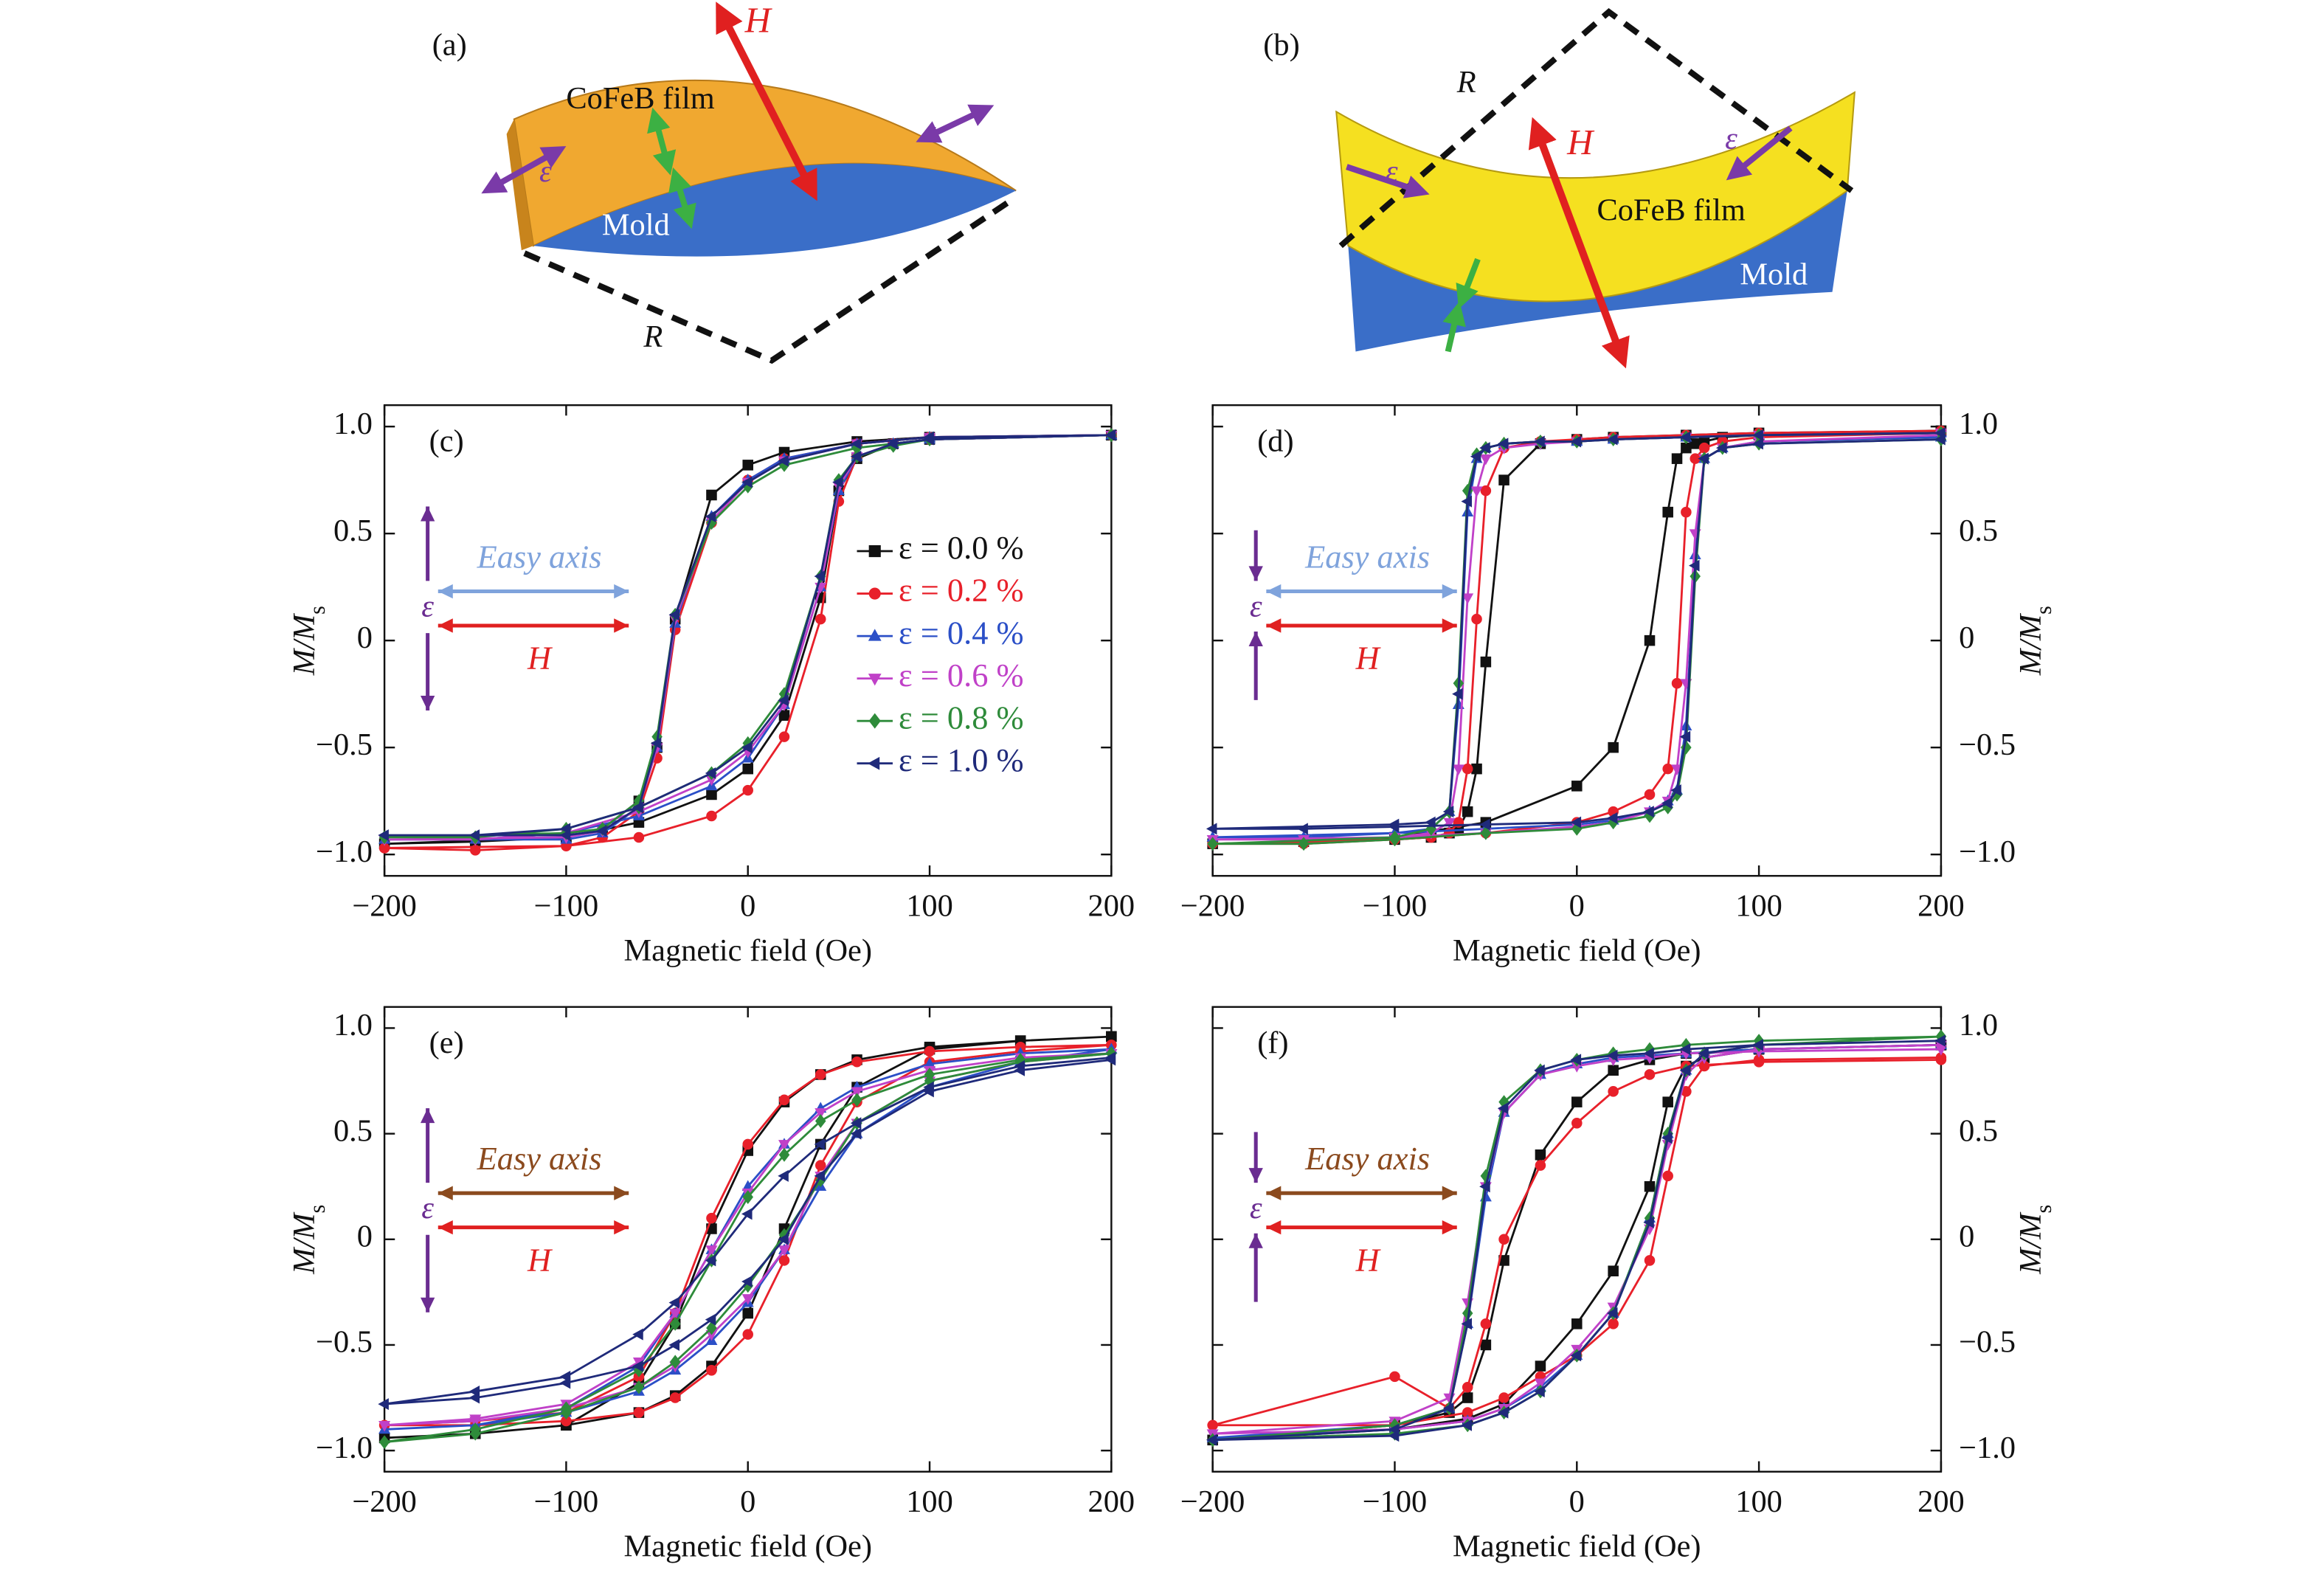 Image resolution: width=2324 pixels, height=1570 pixels. What do you see at coordinates (961, 717) in the screenshot?
I see `legend-label: ε = 0.8 %` at bounding box center [961, 717].